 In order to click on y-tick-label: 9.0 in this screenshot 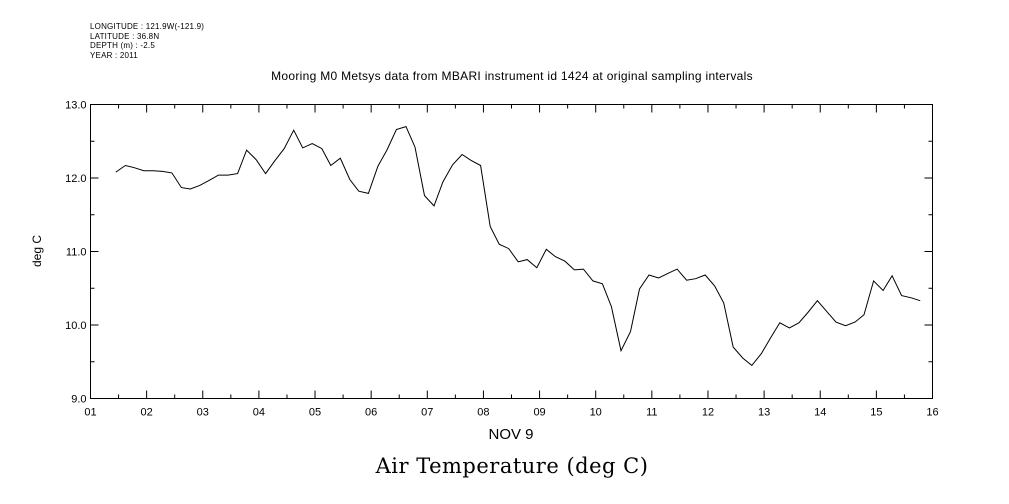, I will do `click(78, 400)`.